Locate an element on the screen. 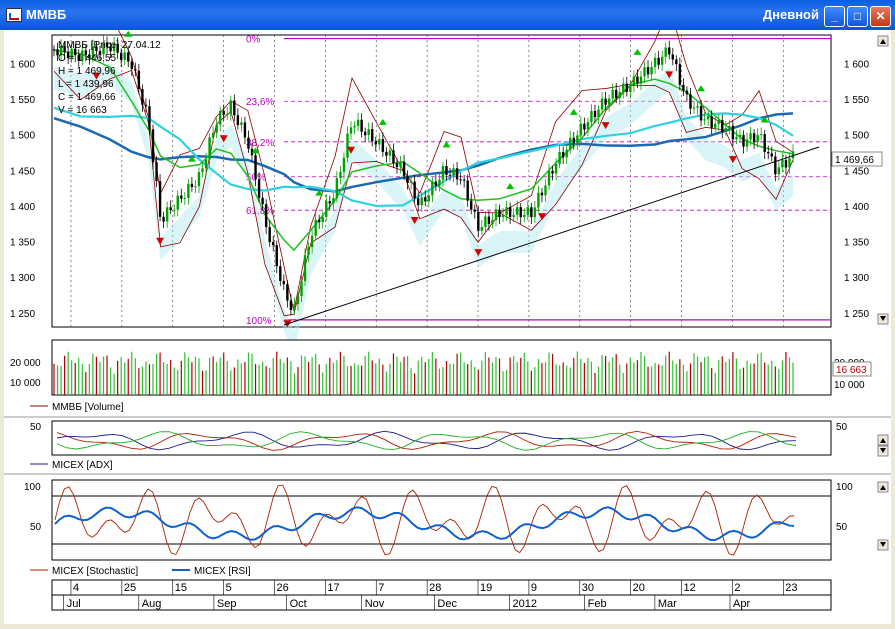 Image resolution: width=895 pixels, height=629 pixels. price-tick-left: 1 600 is located at coordinates (22, 64).